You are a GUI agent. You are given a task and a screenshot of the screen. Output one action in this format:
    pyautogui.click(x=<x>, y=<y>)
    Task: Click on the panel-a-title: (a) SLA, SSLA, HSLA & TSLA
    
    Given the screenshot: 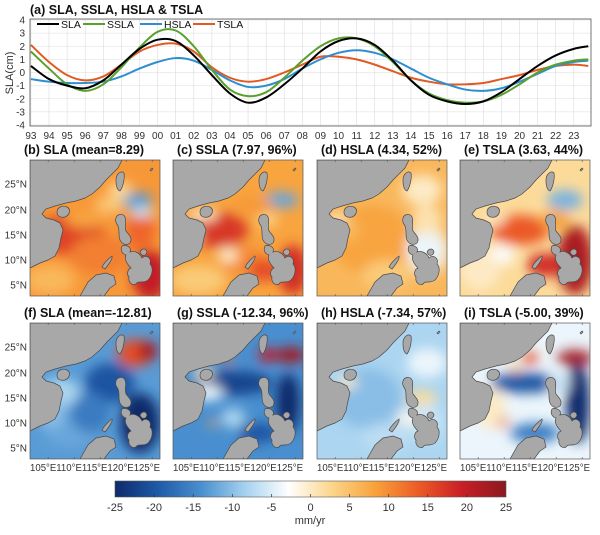 What is the action you would take?
    pyautogui.click(x=116, y=10)
    